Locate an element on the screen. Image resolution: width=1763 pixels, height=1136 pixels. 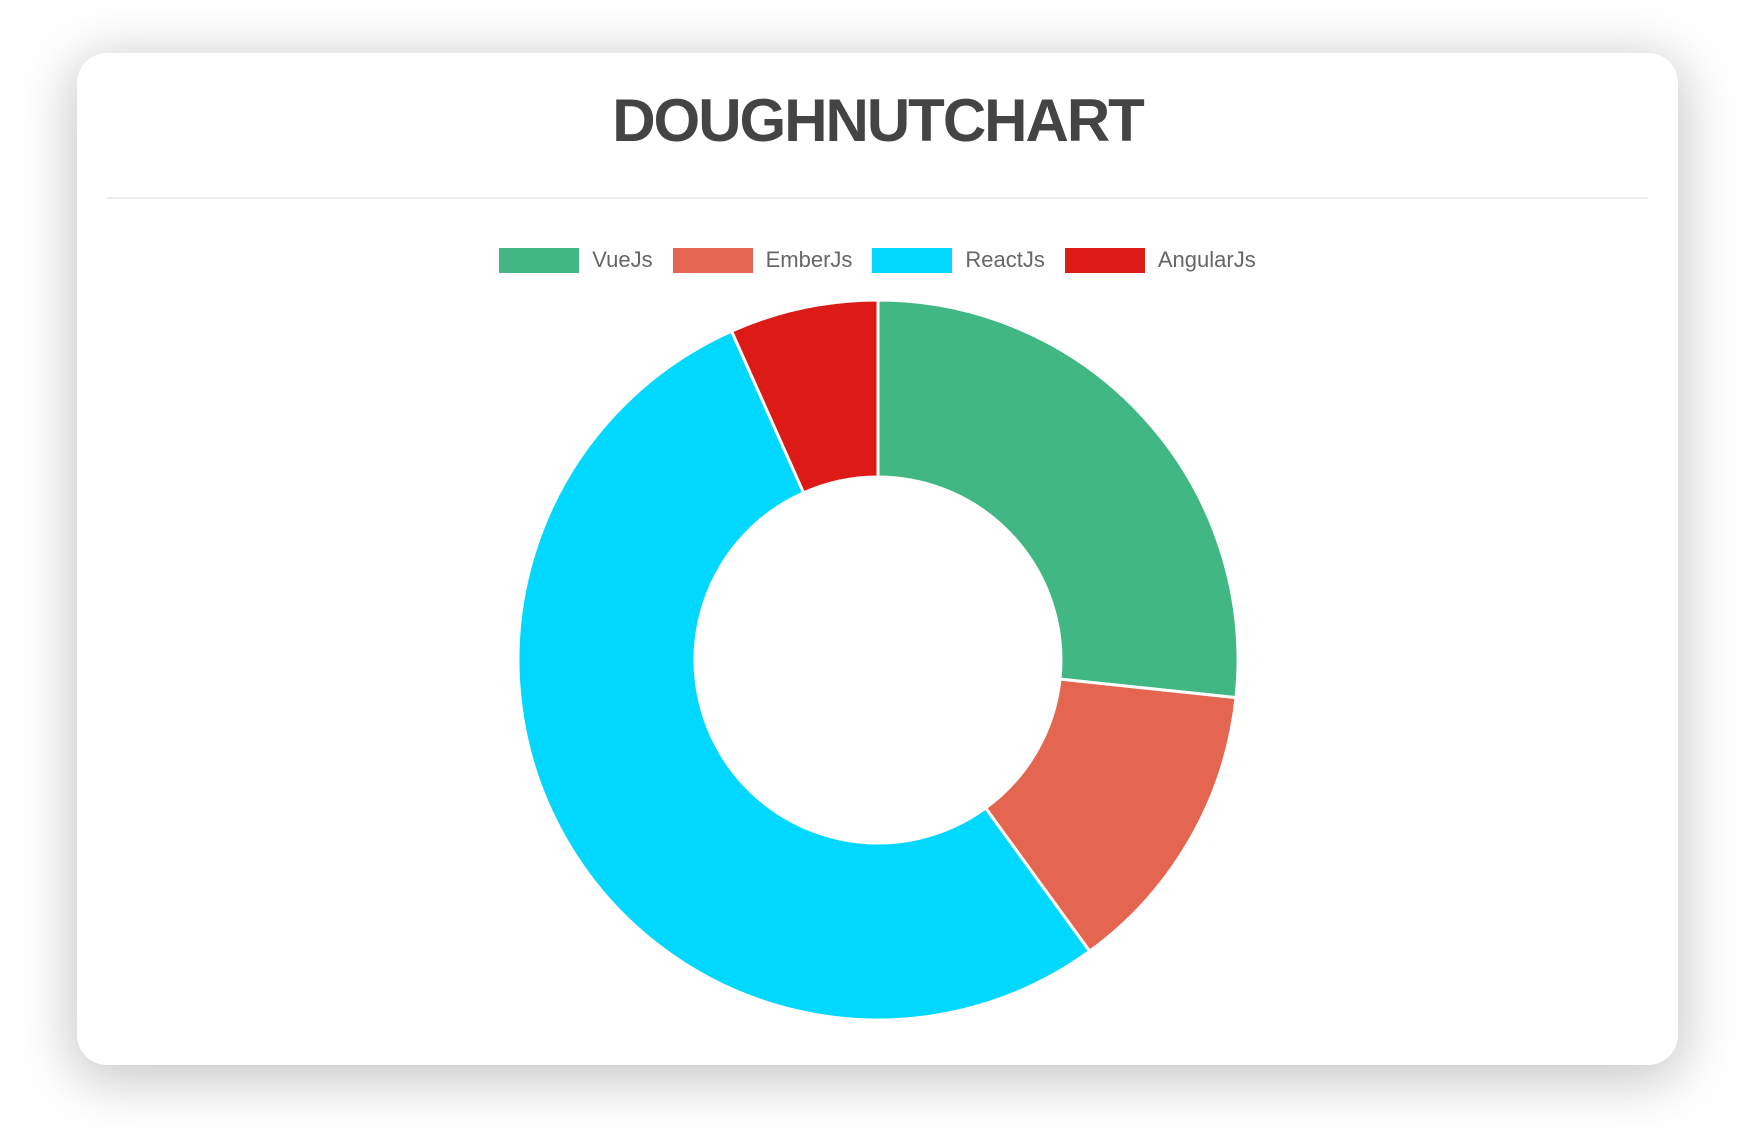
title-divider is located at coordinates (877, 198).